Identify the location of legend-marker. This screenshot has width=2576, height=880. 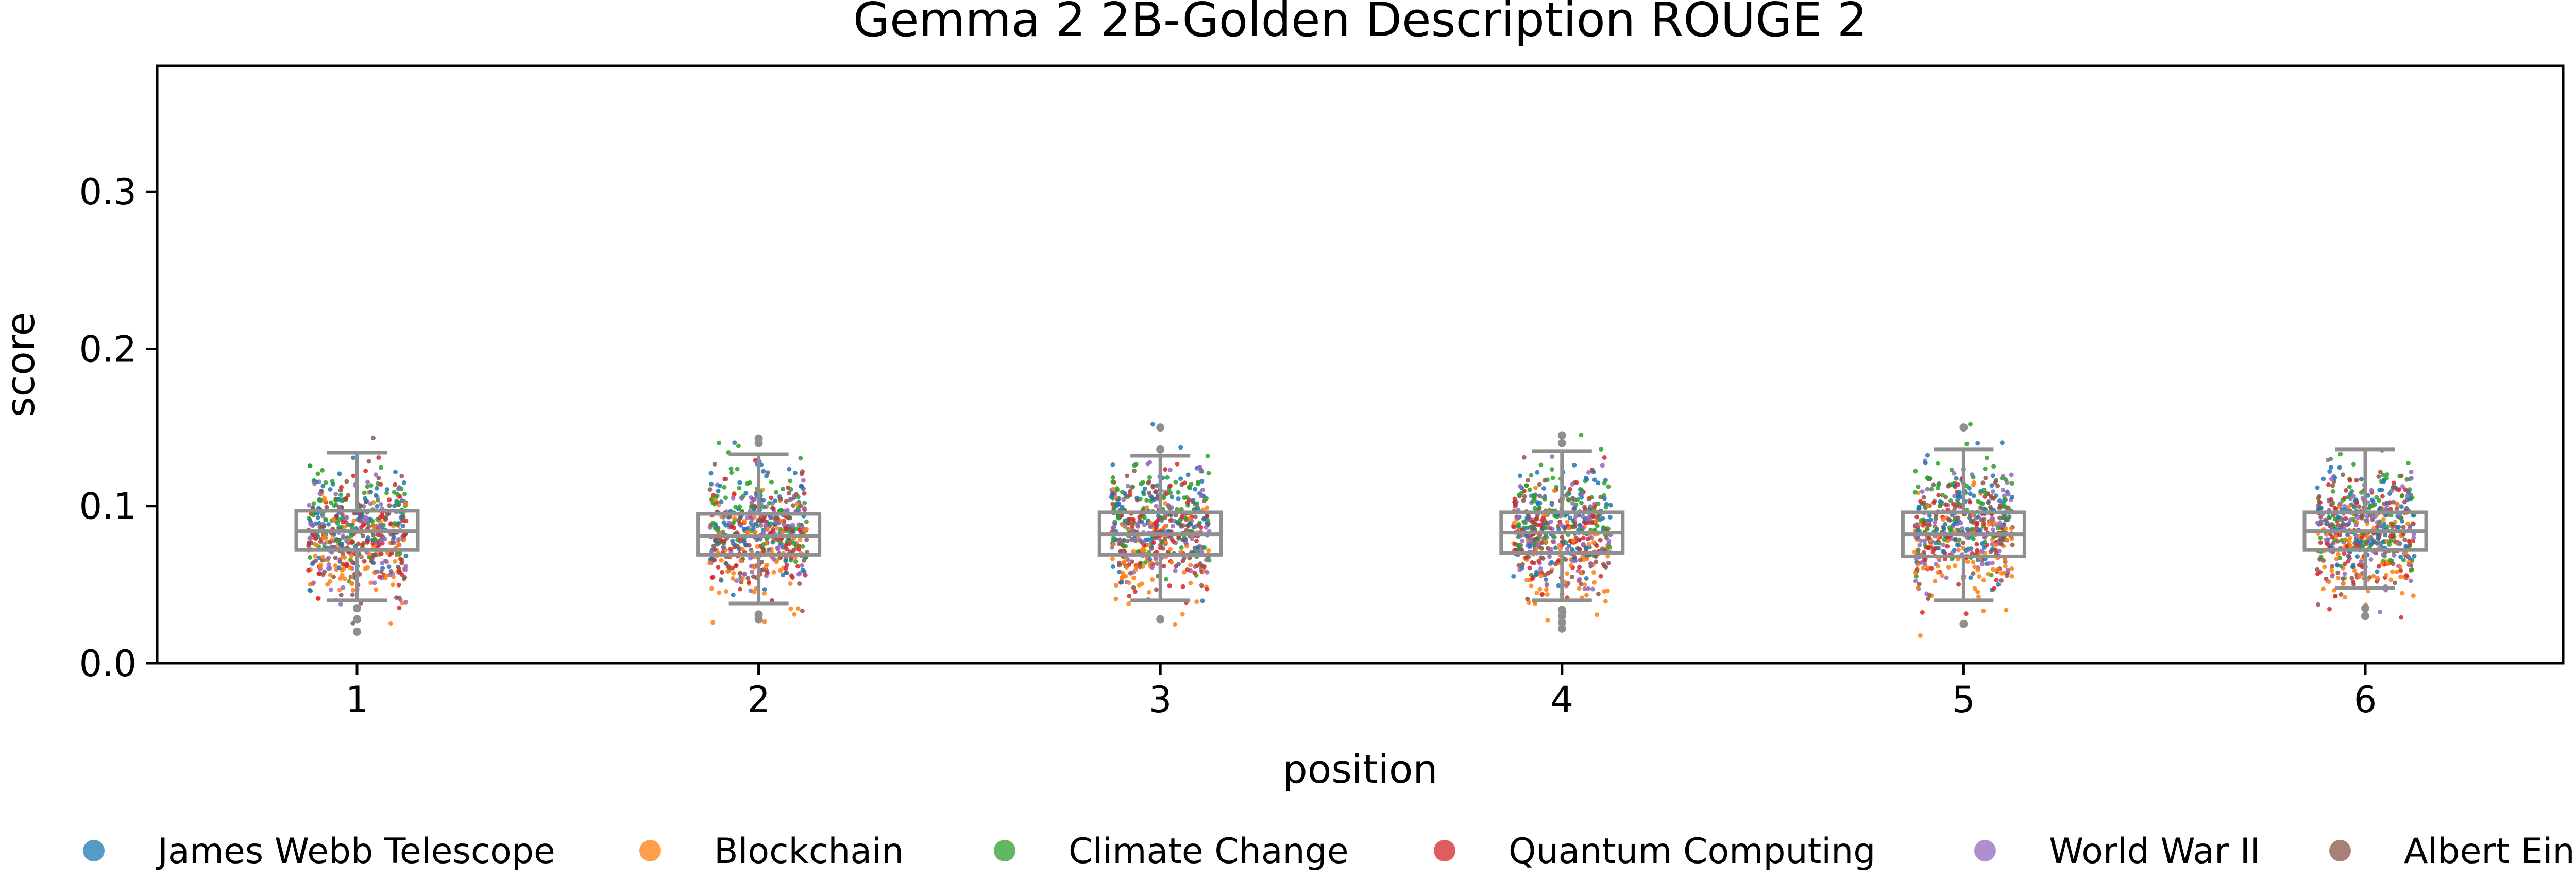
(650, 851).